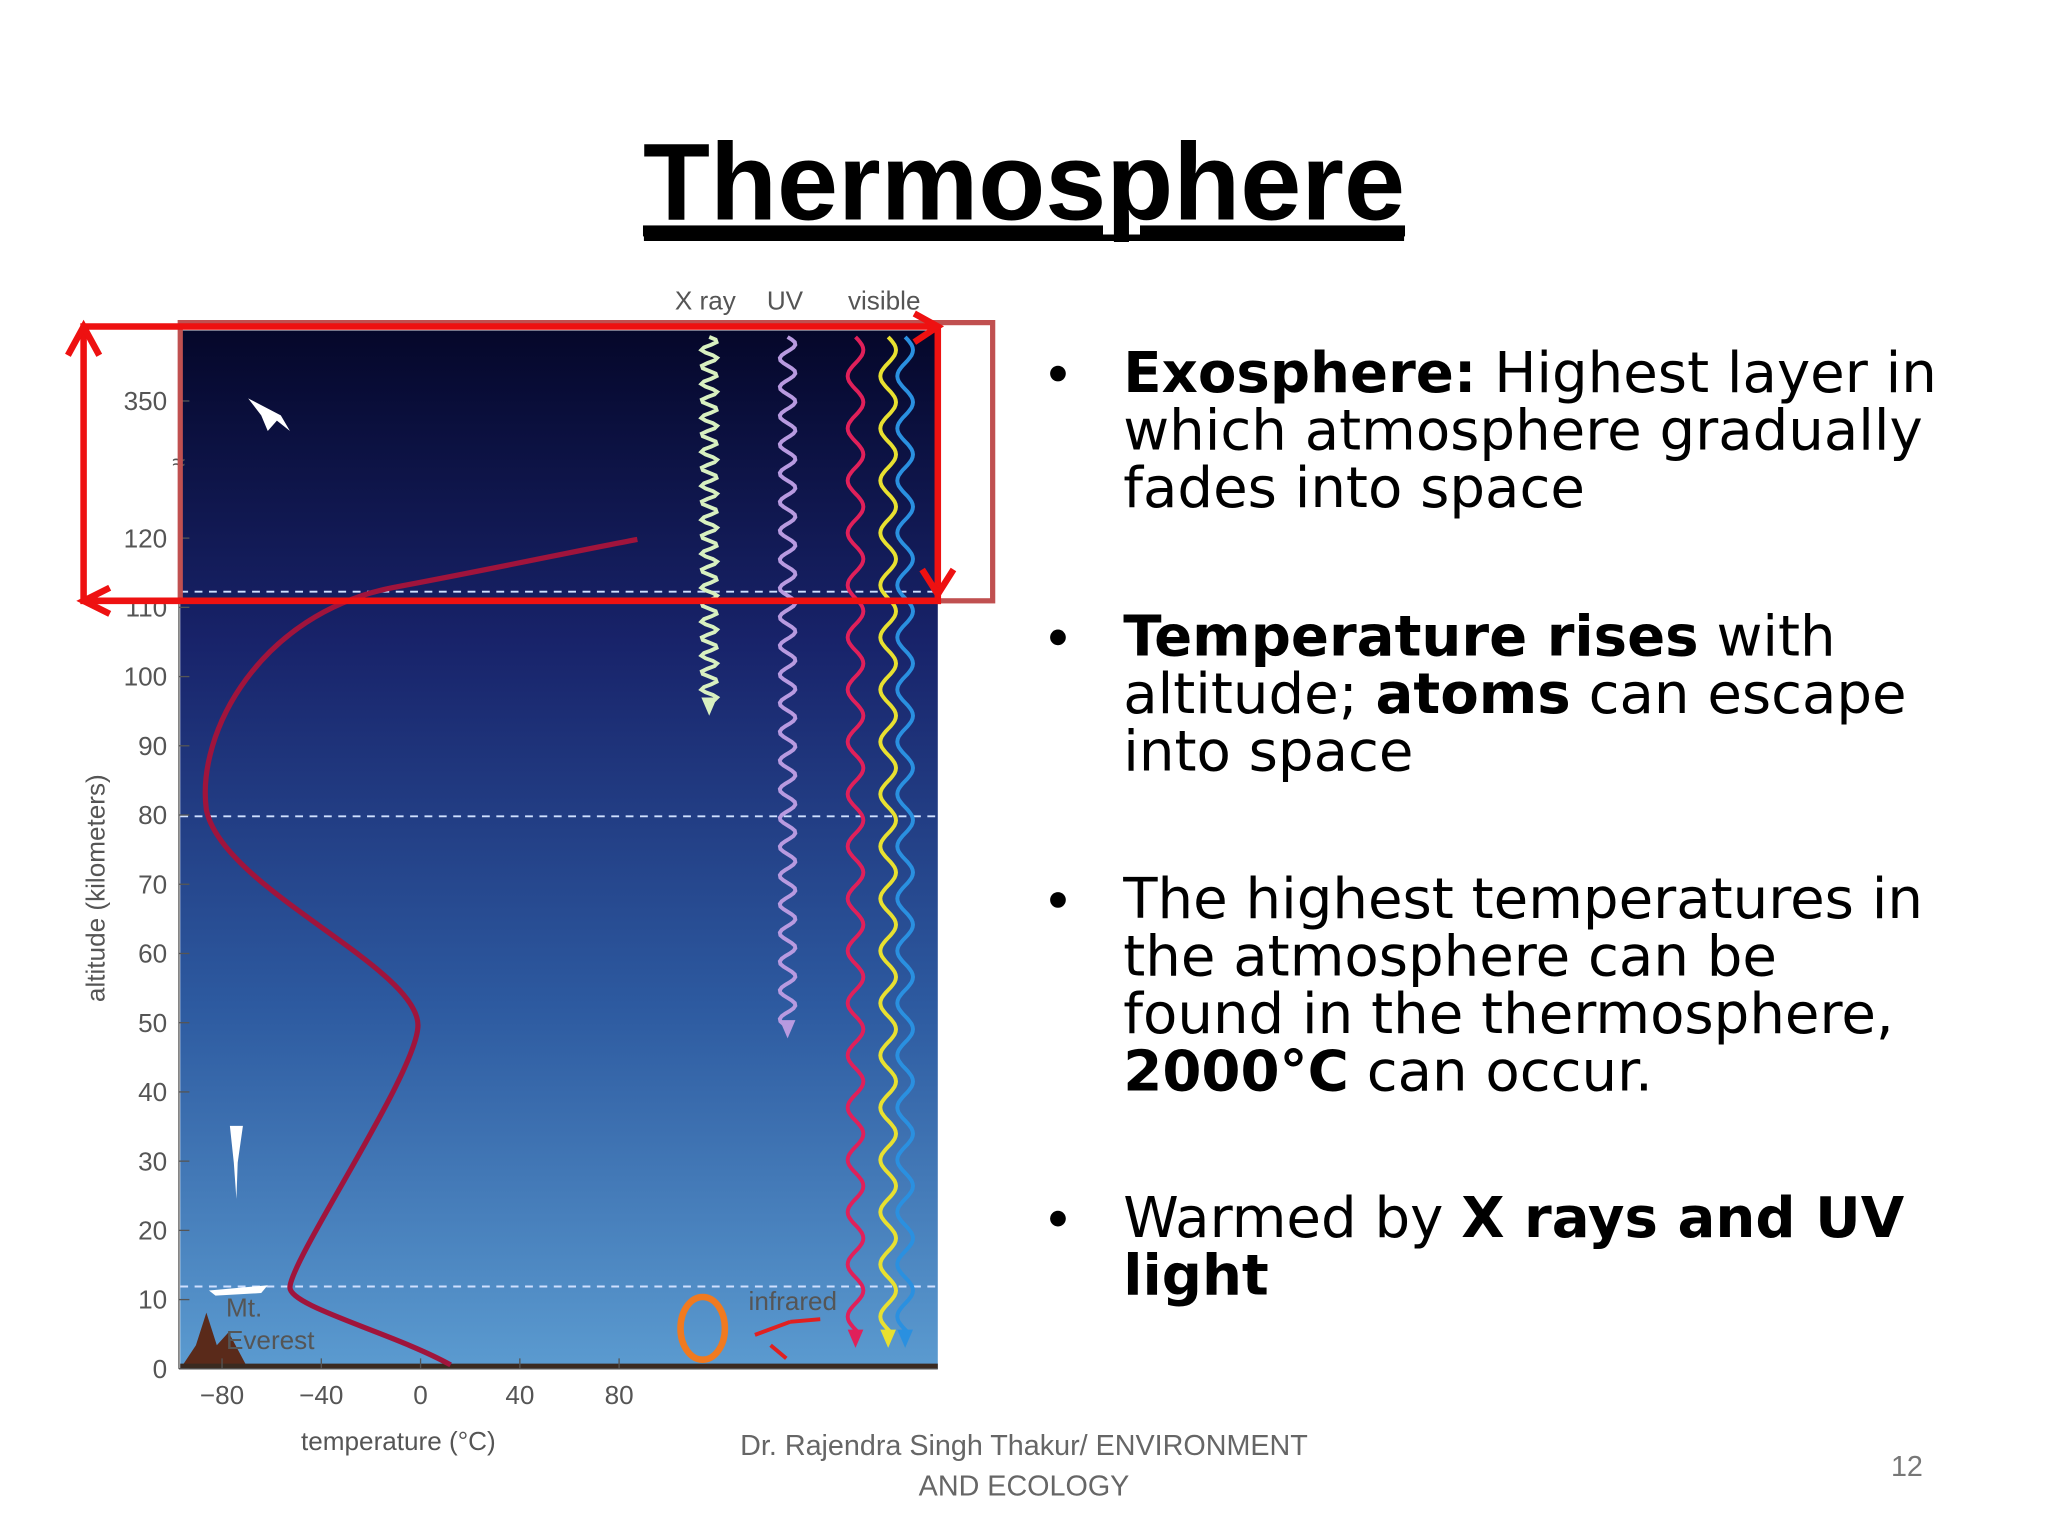 This screenshot has height=1536, width=2048. What do you see at coordinates (1249, 694) in the screenshot?
I see `text-run: altitude;` at bounding box center [1249, 694].